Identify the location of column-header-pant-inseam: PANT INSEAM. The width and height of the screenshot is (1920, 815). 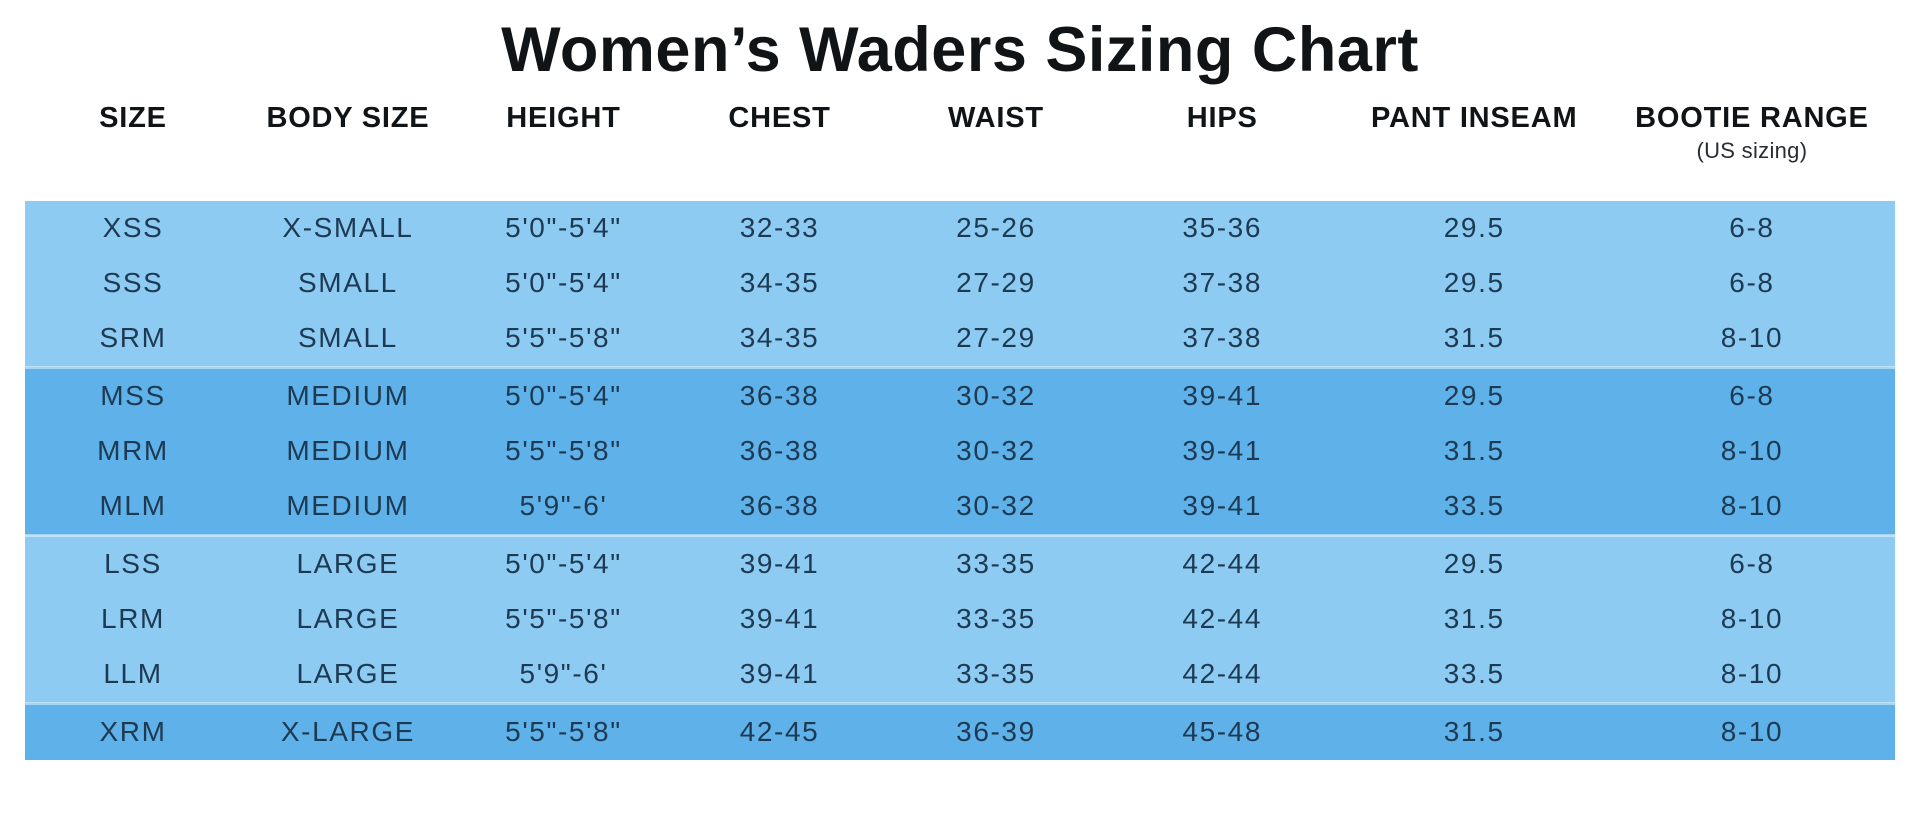
(1474, 147).